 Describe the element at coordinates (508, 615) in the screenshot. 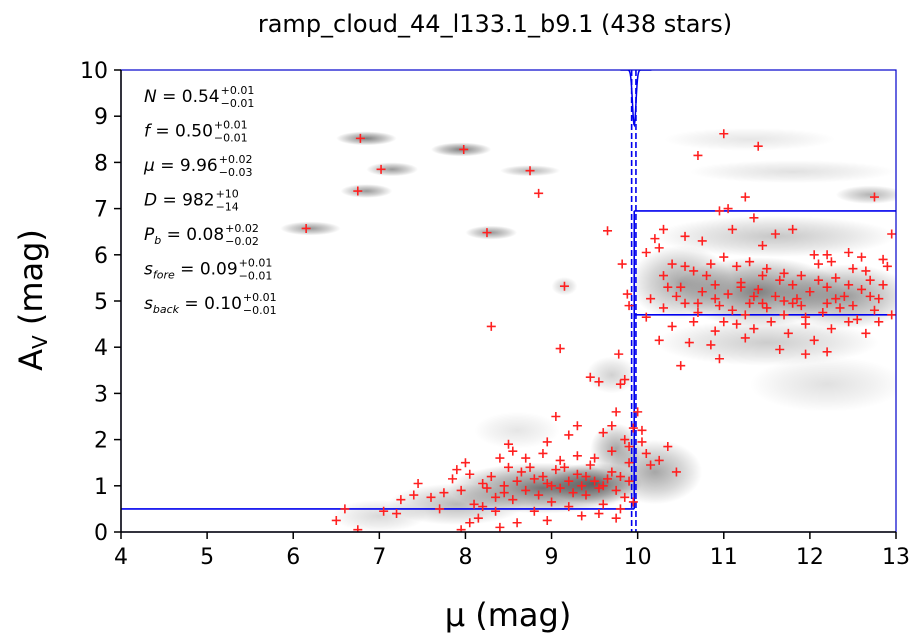

I see `x-axis-label: μ (mag)` at that location.